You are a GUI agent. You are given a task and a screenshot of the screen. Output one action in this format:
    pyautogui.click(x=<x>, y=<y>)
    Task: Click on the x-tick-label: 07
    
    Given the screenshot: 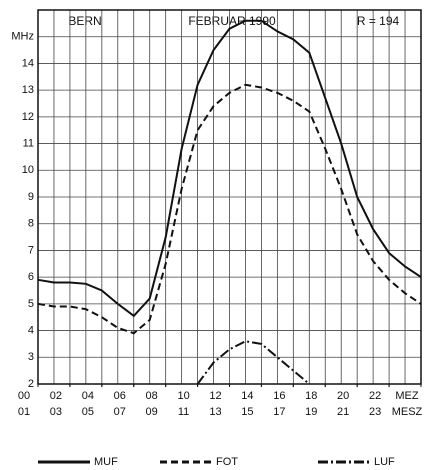 What is the action you would take?
    pyautogui.click(x=120, y=412)
    